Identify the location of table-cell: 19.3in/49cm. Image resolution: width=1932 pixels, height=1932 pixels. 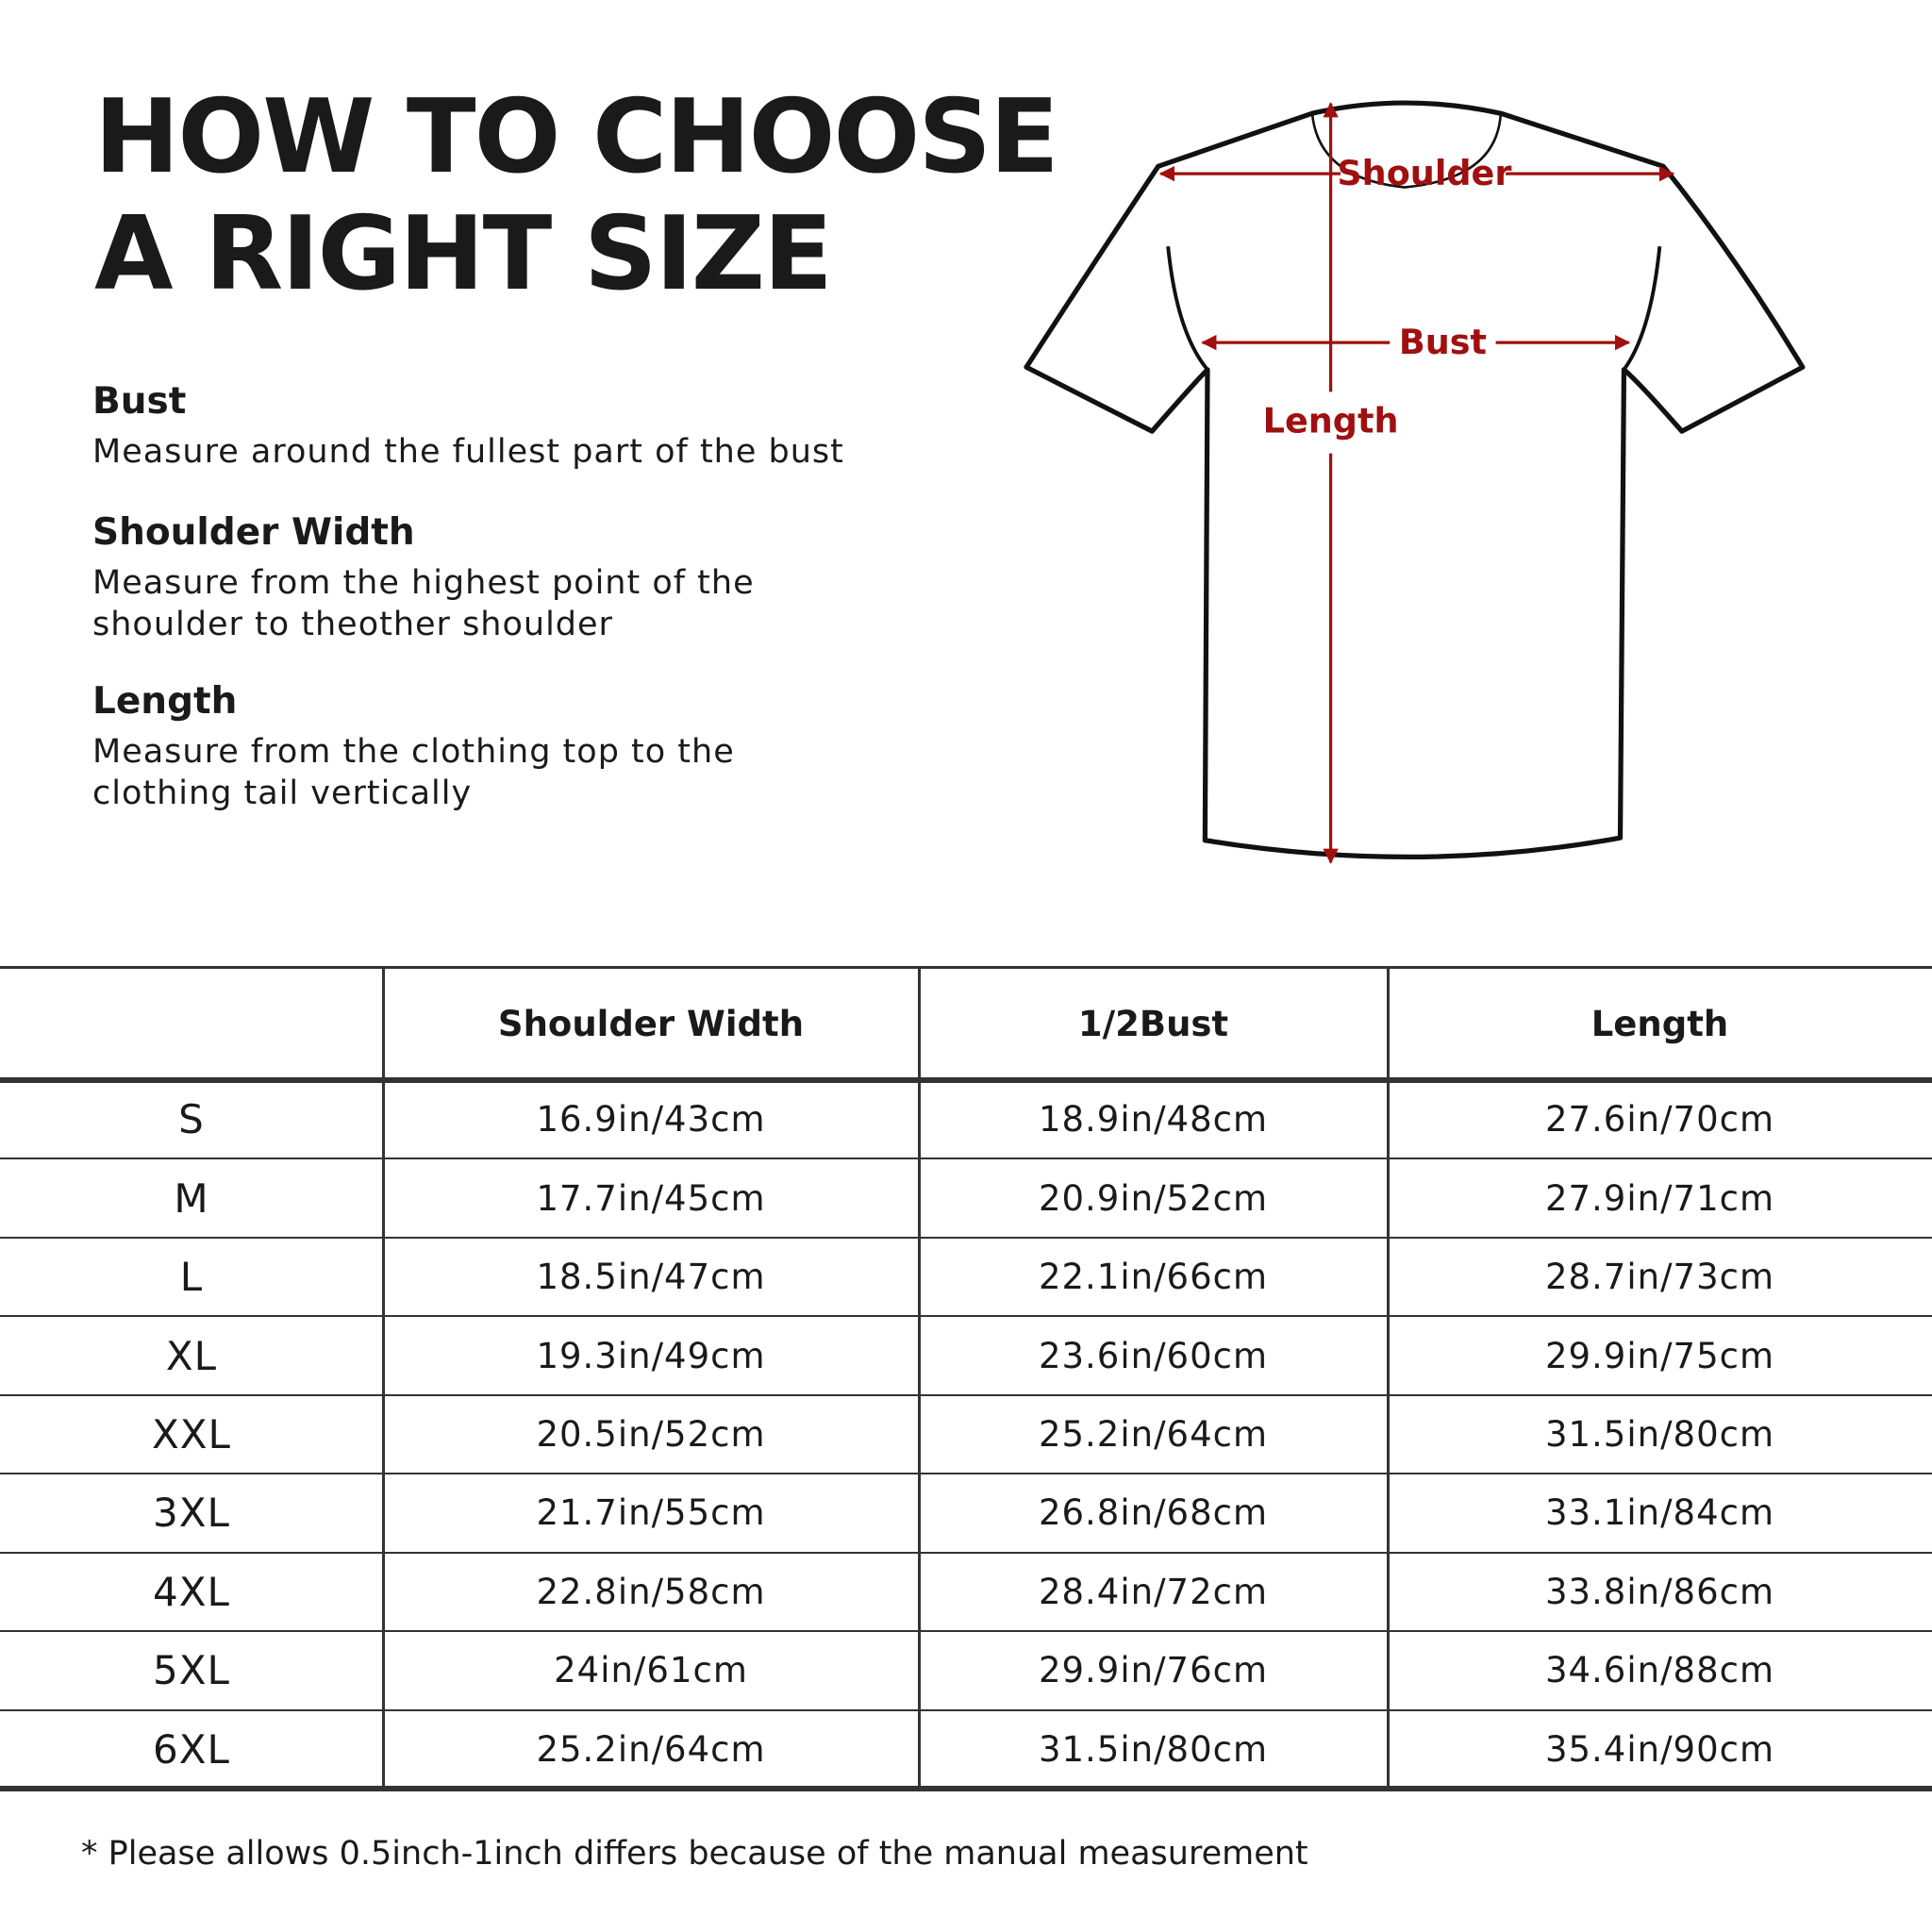
(651, 1356).